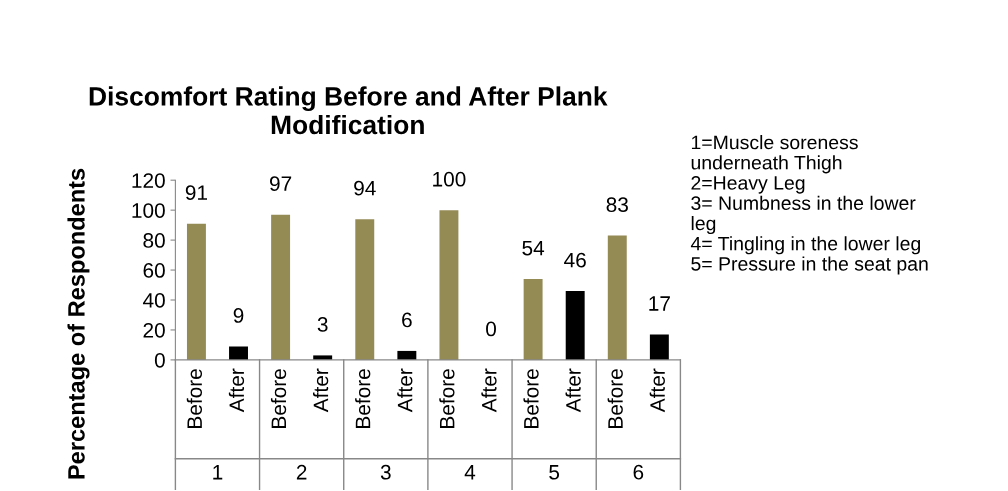 The image size is (1008, 491). Describe the element at coordinates (365, 188) in the screenshot. I see `data-label: 94` at that location.